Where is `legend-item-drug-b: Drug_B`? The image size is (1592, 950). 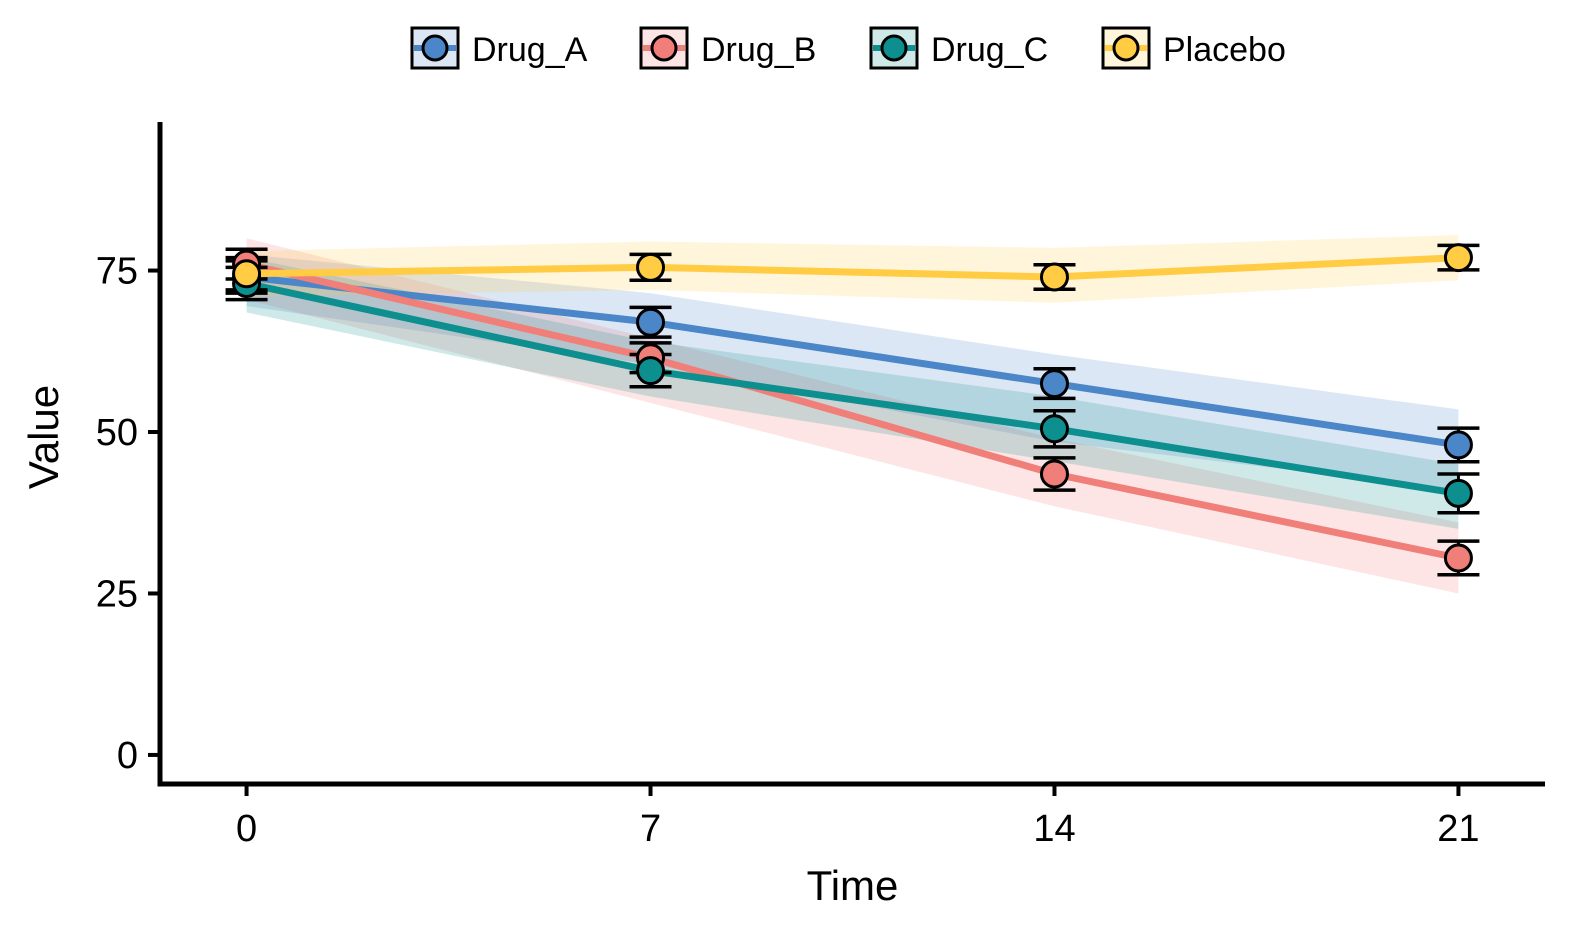 legend-item-drug-b: Drug_B is located at coordinates (727, 48).